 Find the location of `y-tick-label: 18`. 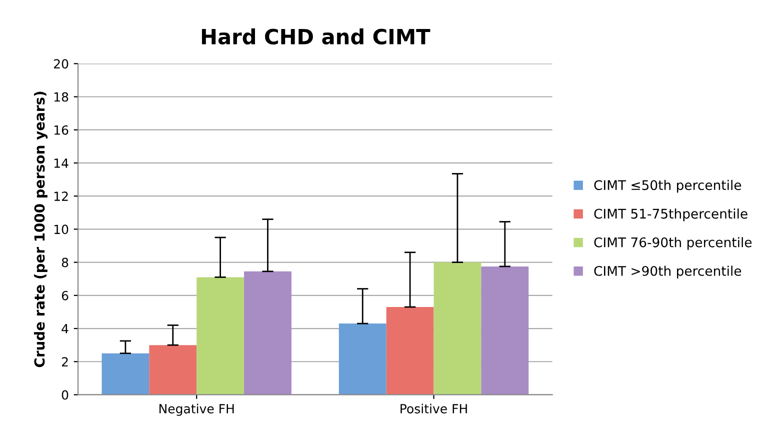

y-tick-label: 18 is located at coordinates (61, 97).